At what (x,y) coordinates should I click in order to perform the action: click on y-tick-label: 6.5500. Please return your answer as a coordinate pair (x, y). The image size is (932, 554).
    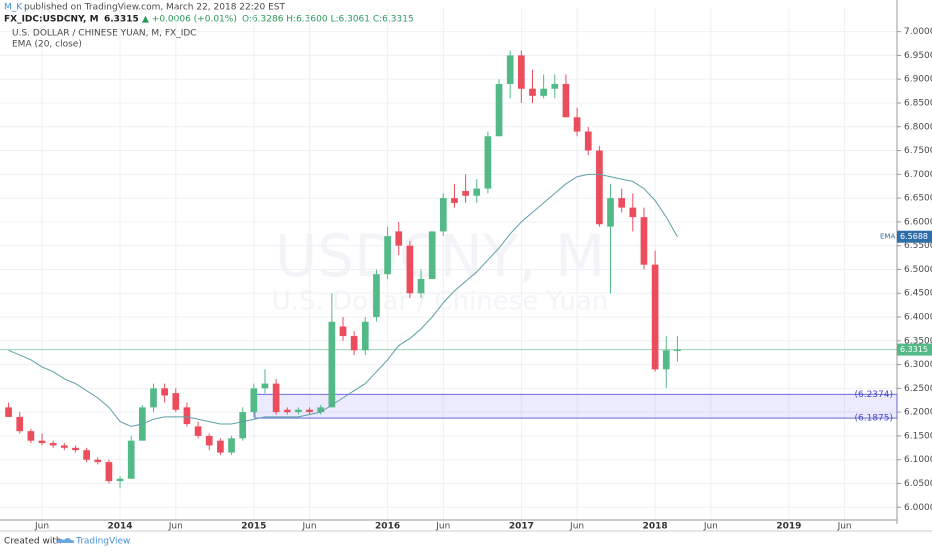
    Looking at the image, I should click on (918, 246).